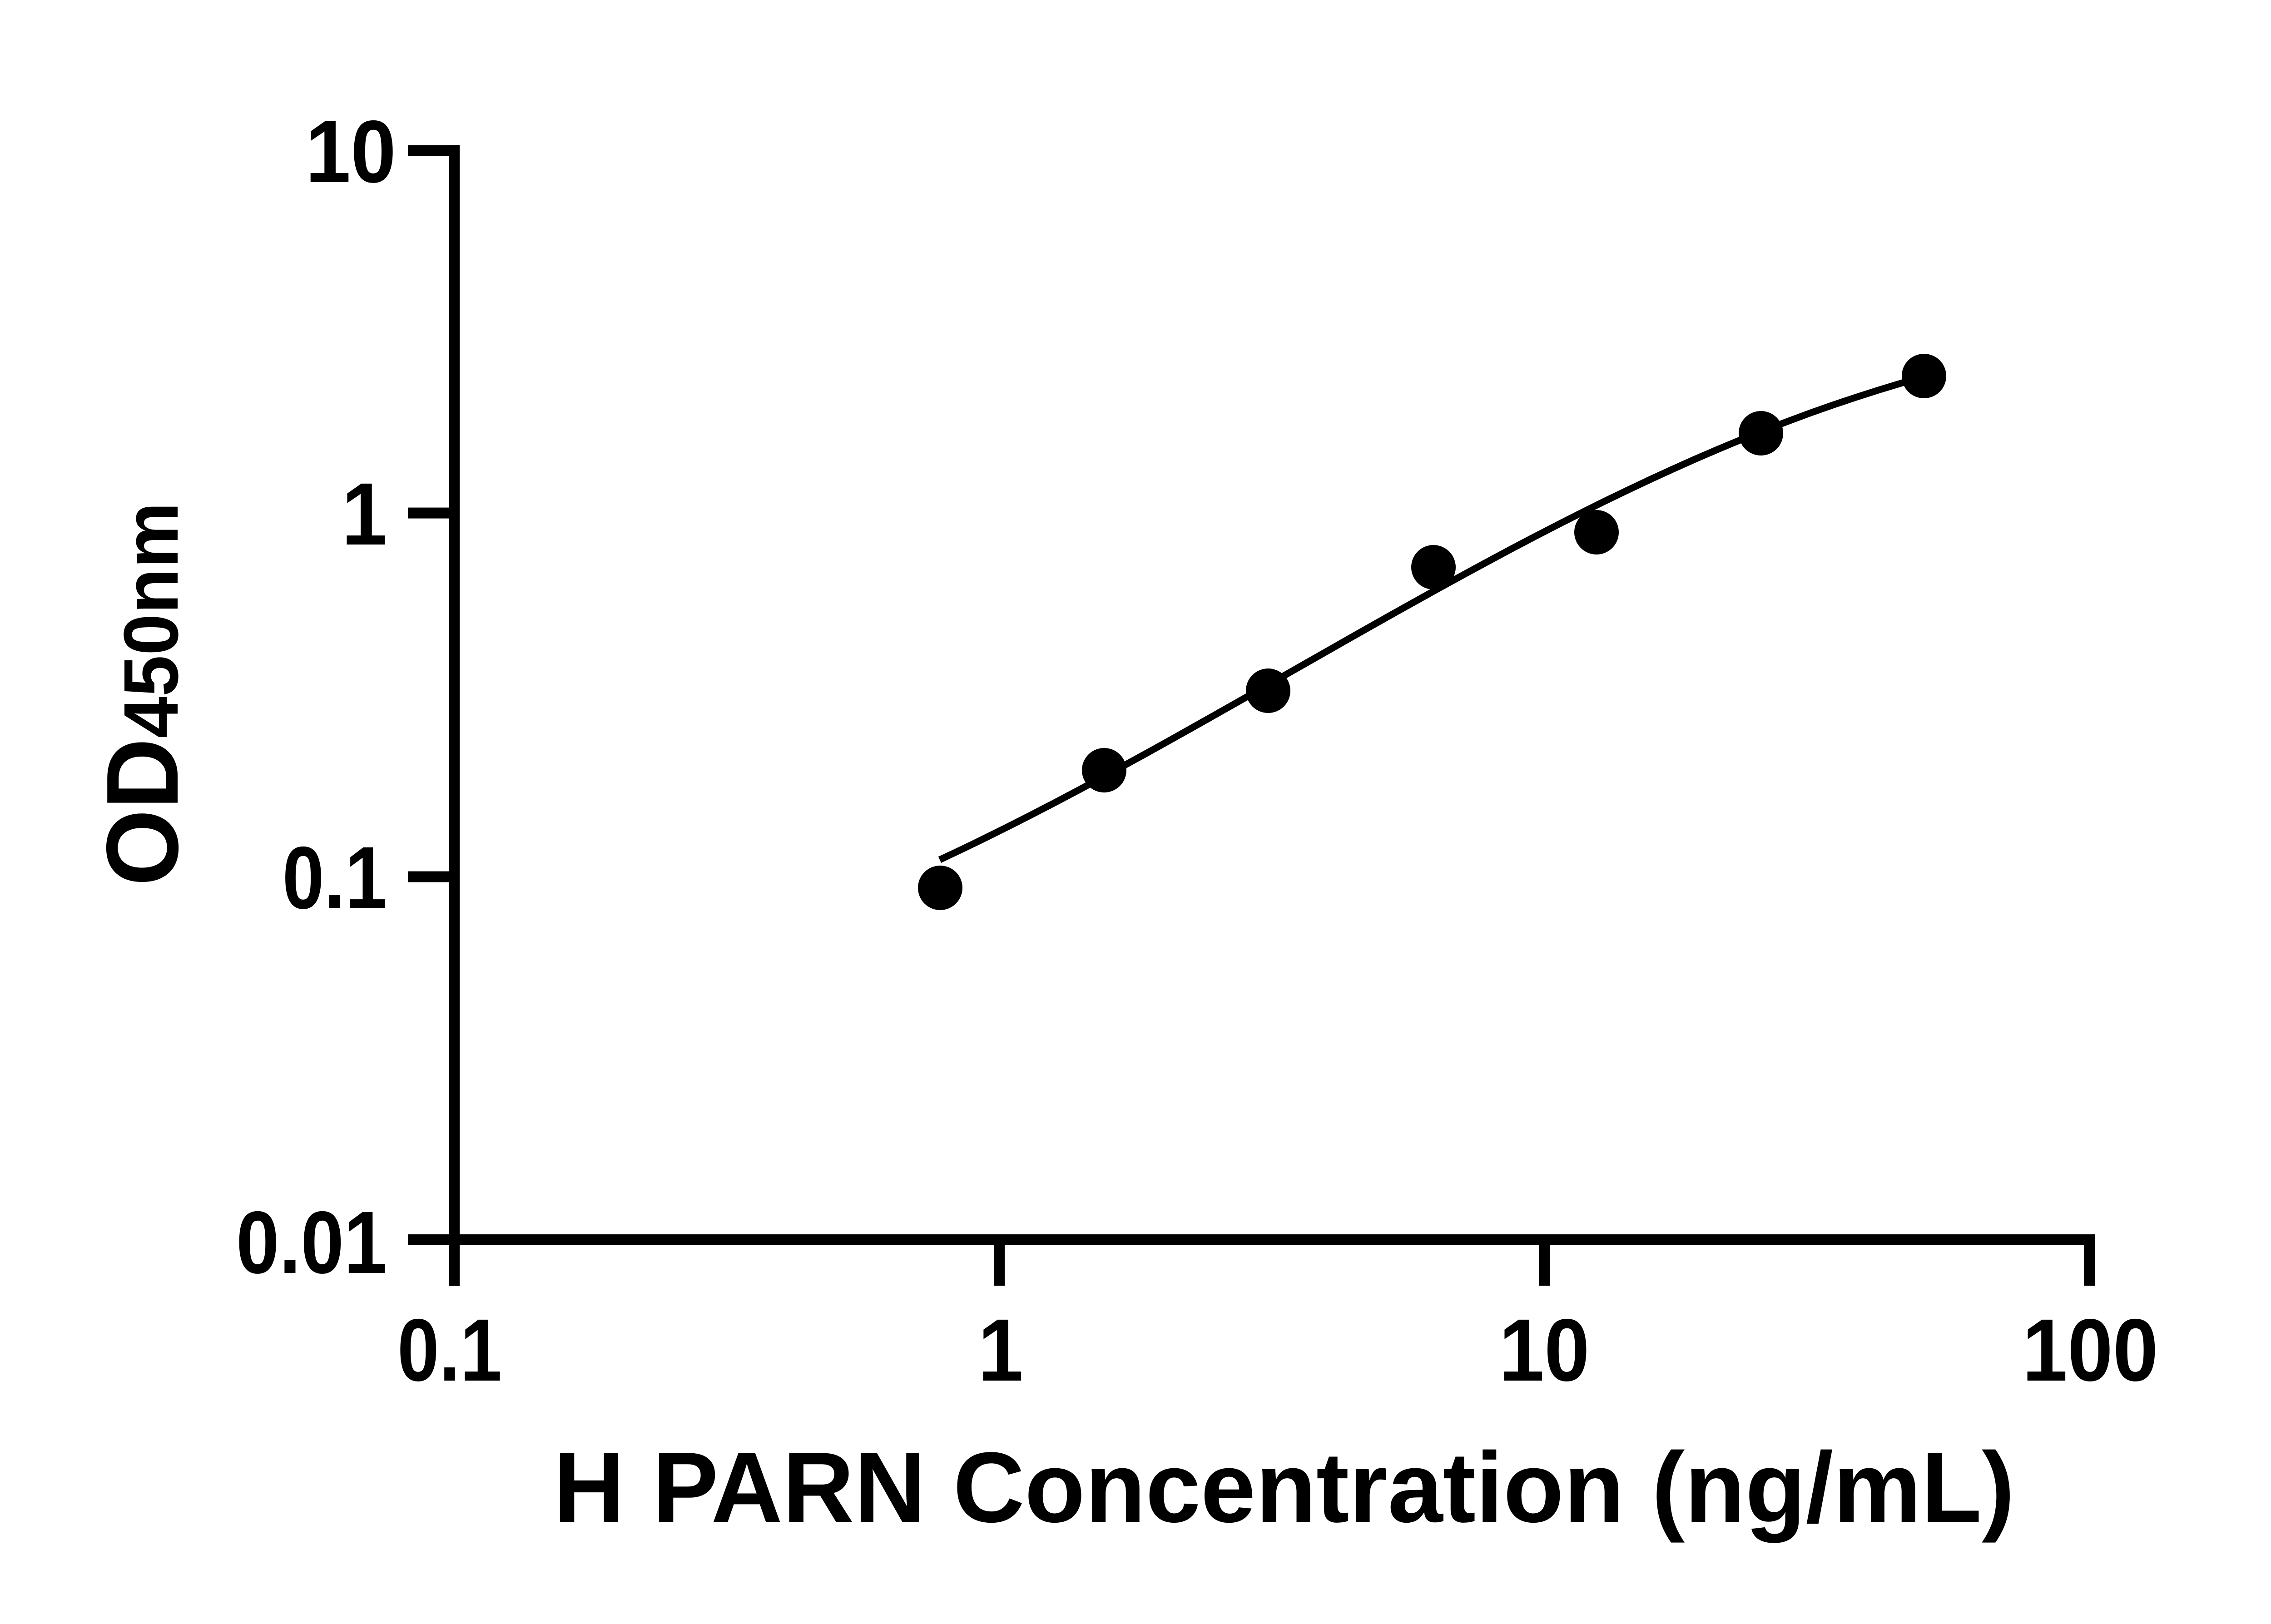 This screenshot has height=1624, width=2271. I want to click on svg-text: 0.01, so click(311, 1242).